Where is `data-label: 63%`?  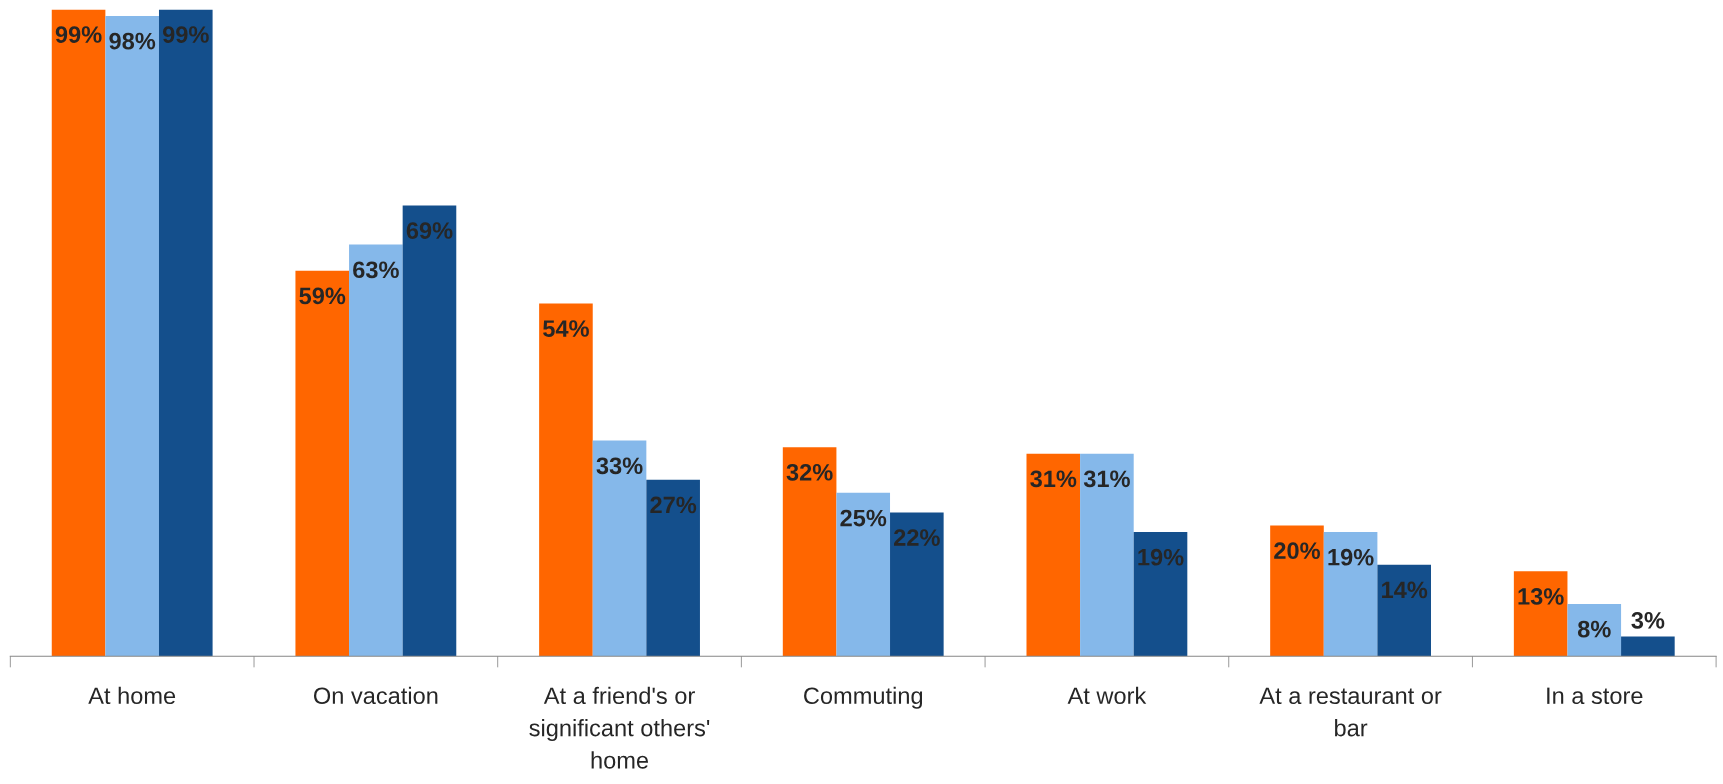
data-label: 63% is located at coordinates (376, 270).